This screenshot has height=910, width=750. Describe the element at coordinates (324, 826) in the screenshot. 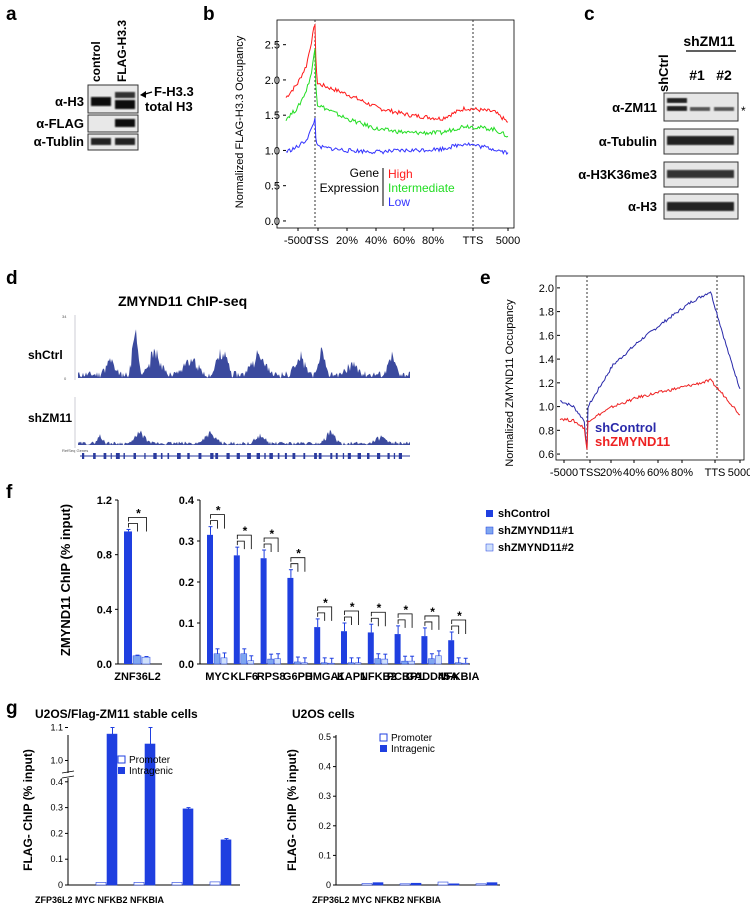

I see `g-right-ytick-label: 0.2` at that location.